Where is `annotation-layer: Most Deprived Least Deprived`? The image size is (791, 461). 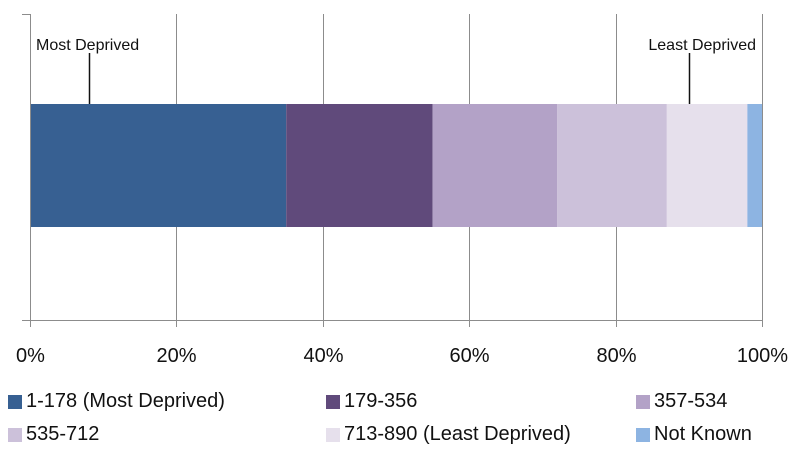 annotation-layer: Most Deprived Least Deprived is located at coordinates (396, 70).